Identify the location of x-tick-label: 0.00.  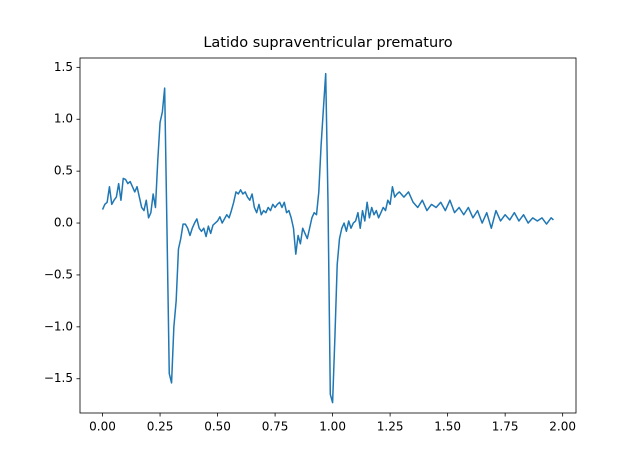
(102, 427).